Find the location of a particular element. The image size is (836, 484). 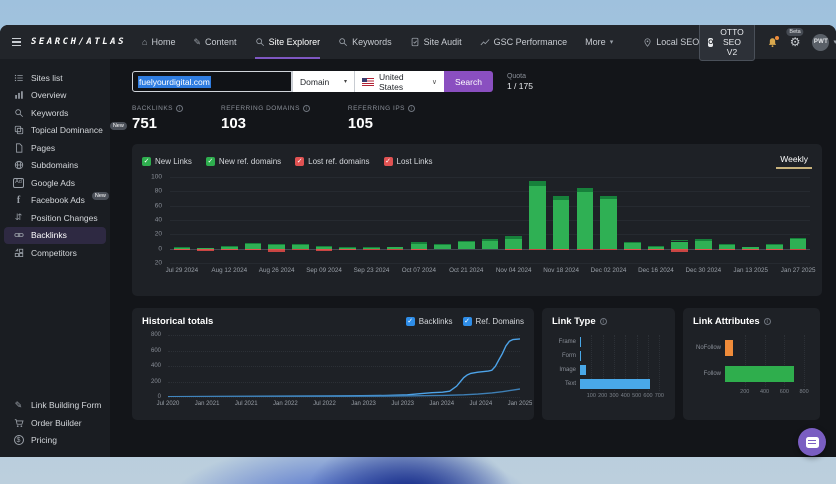

hbar-row-nofollow: NoFollow is located at coordinates (751, 348).